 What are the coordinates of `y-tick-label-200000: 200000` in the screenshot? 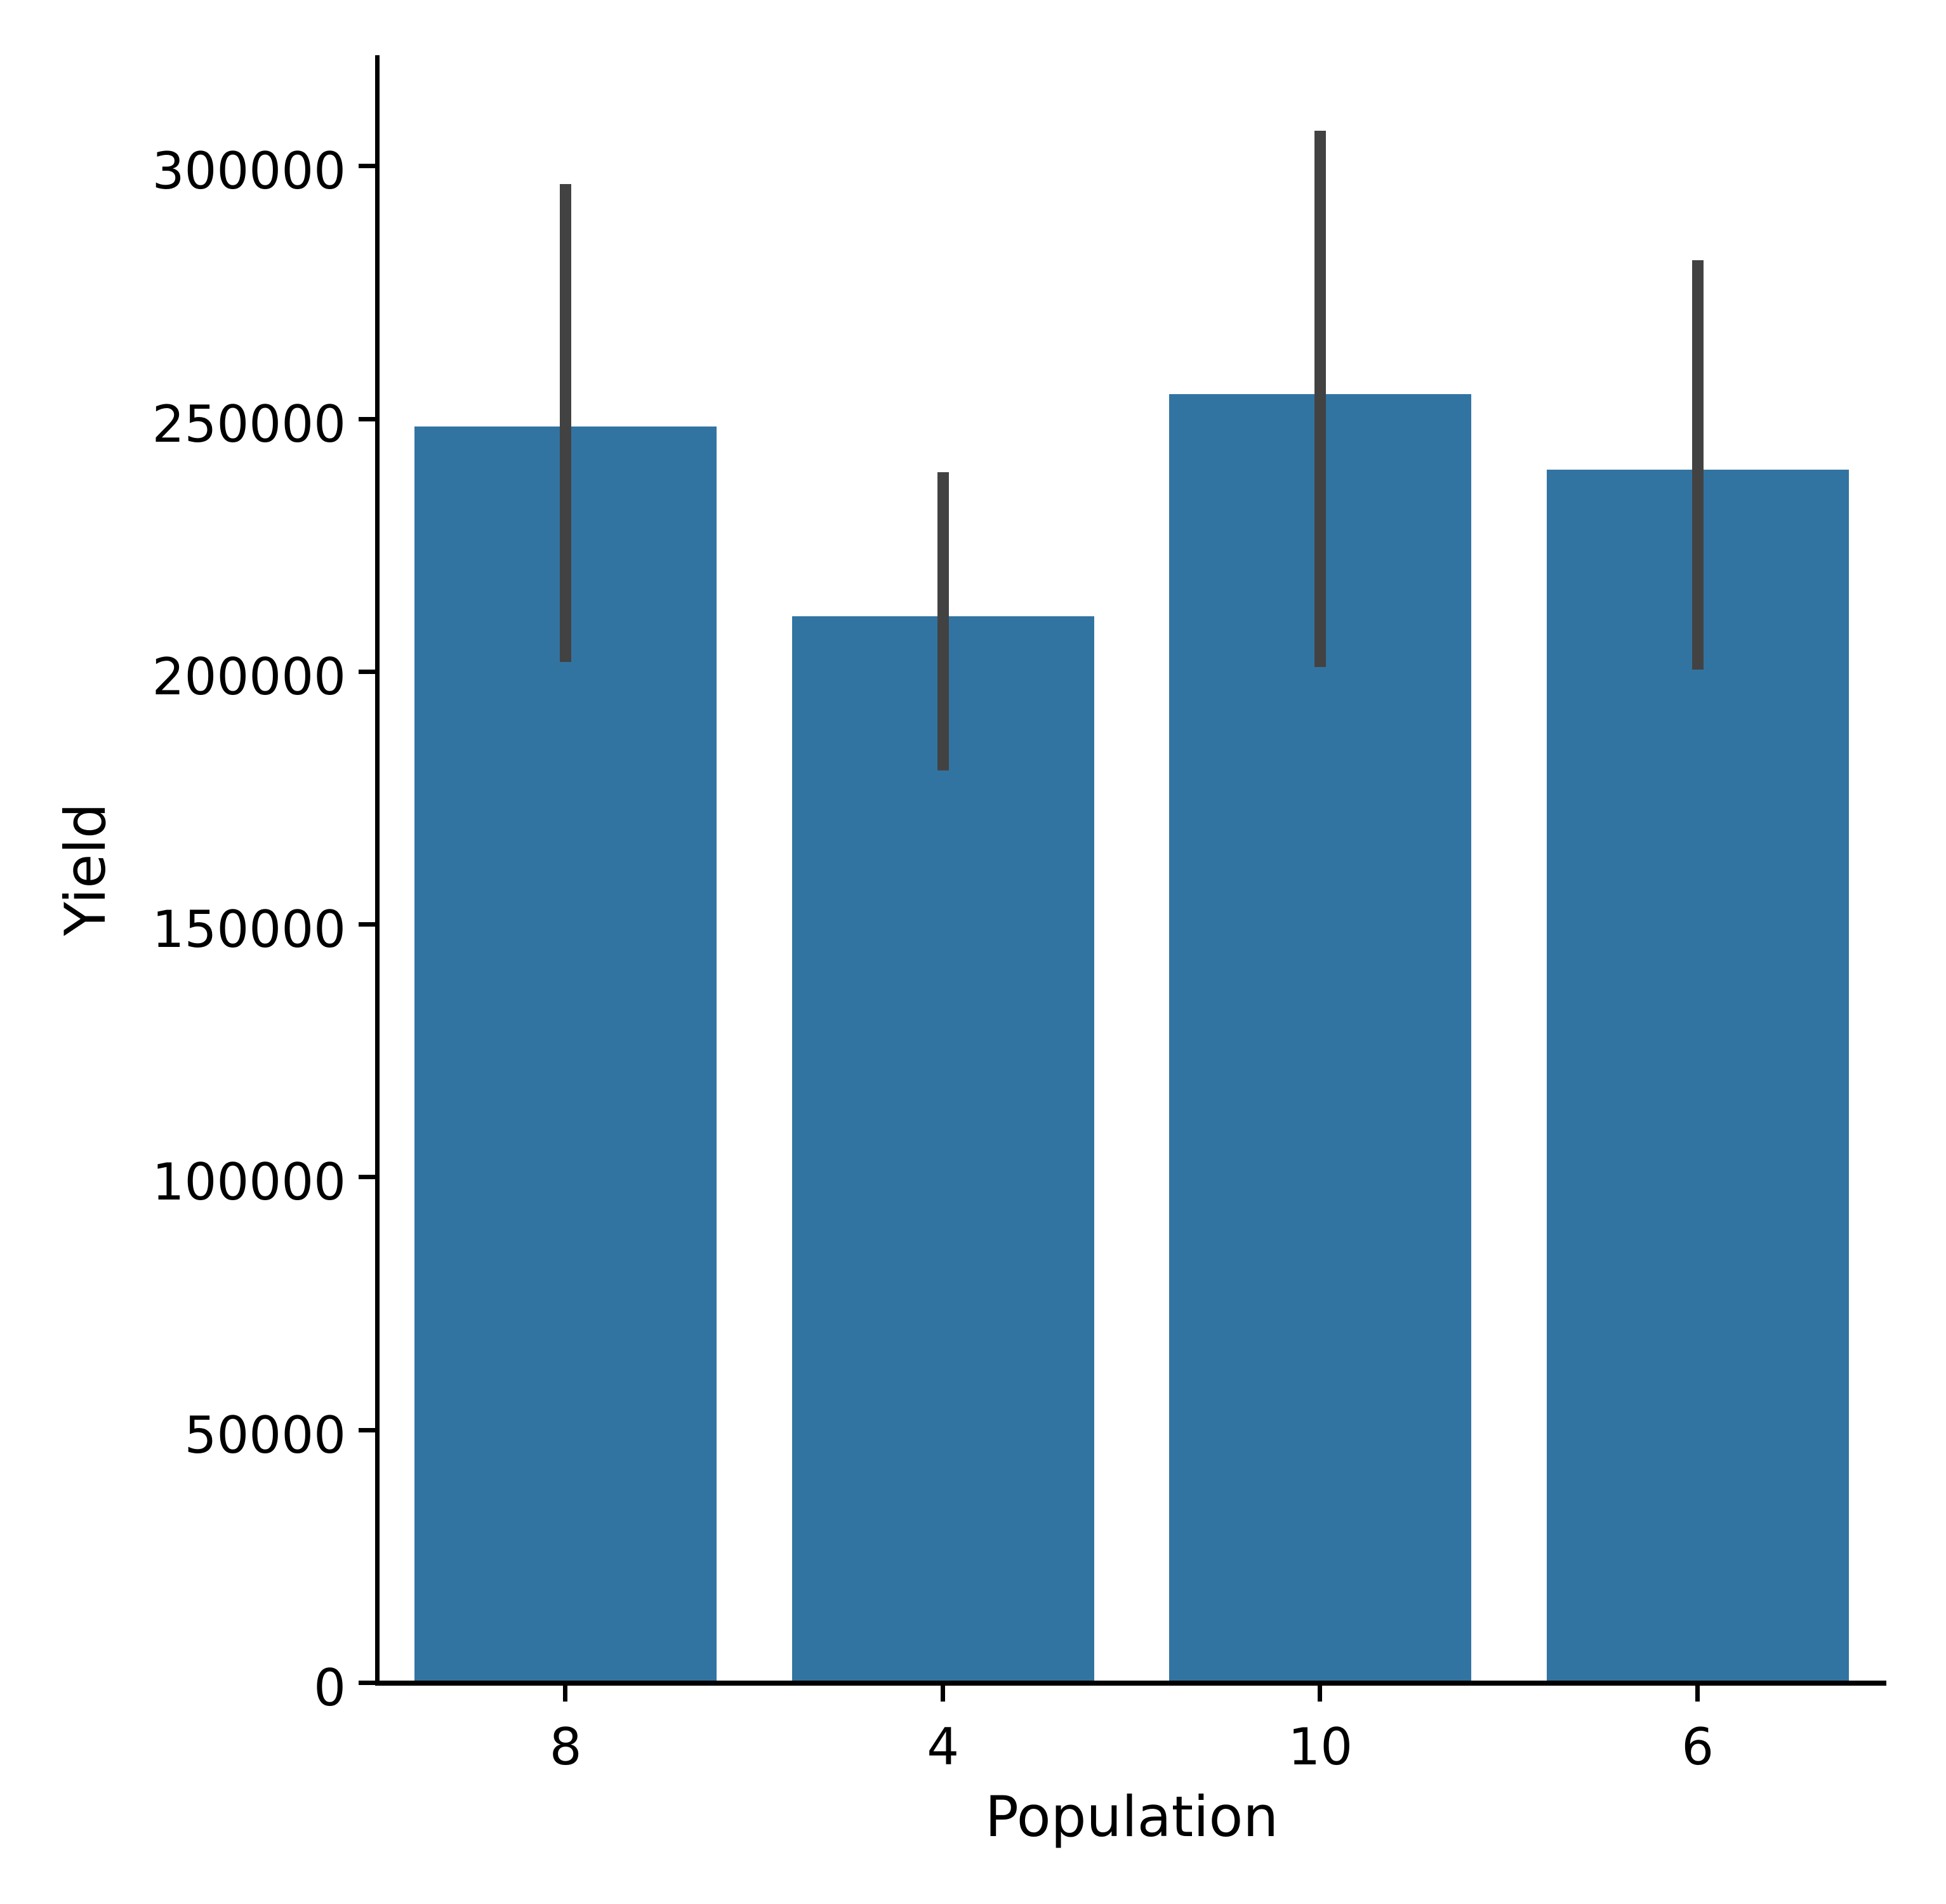 It's located at (249, 676).